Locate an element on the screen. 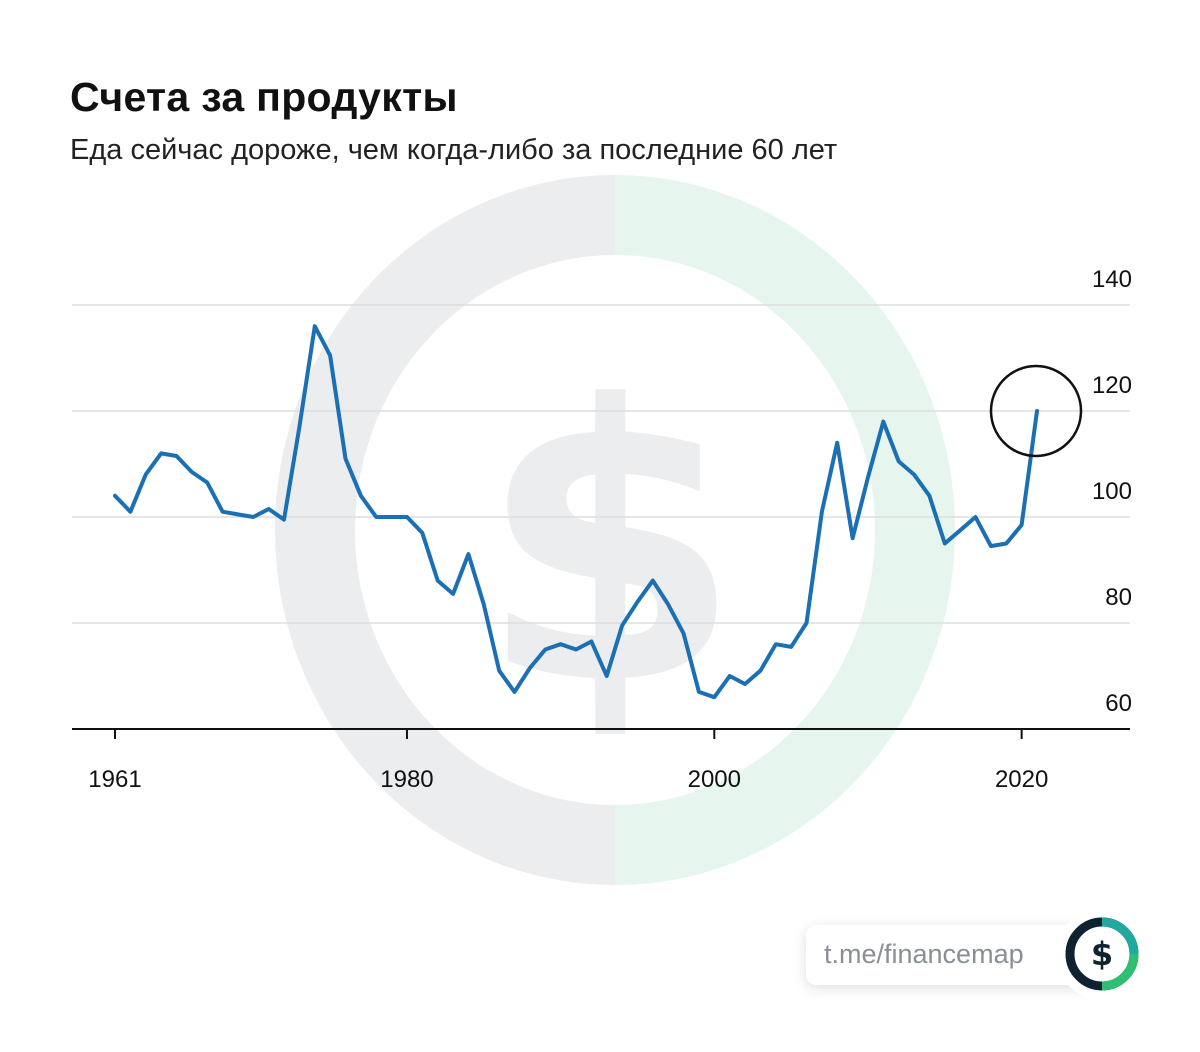 The image size is (1200, 1052). x-tick-label-2000: 2000 is located at coordinates (714, 779).